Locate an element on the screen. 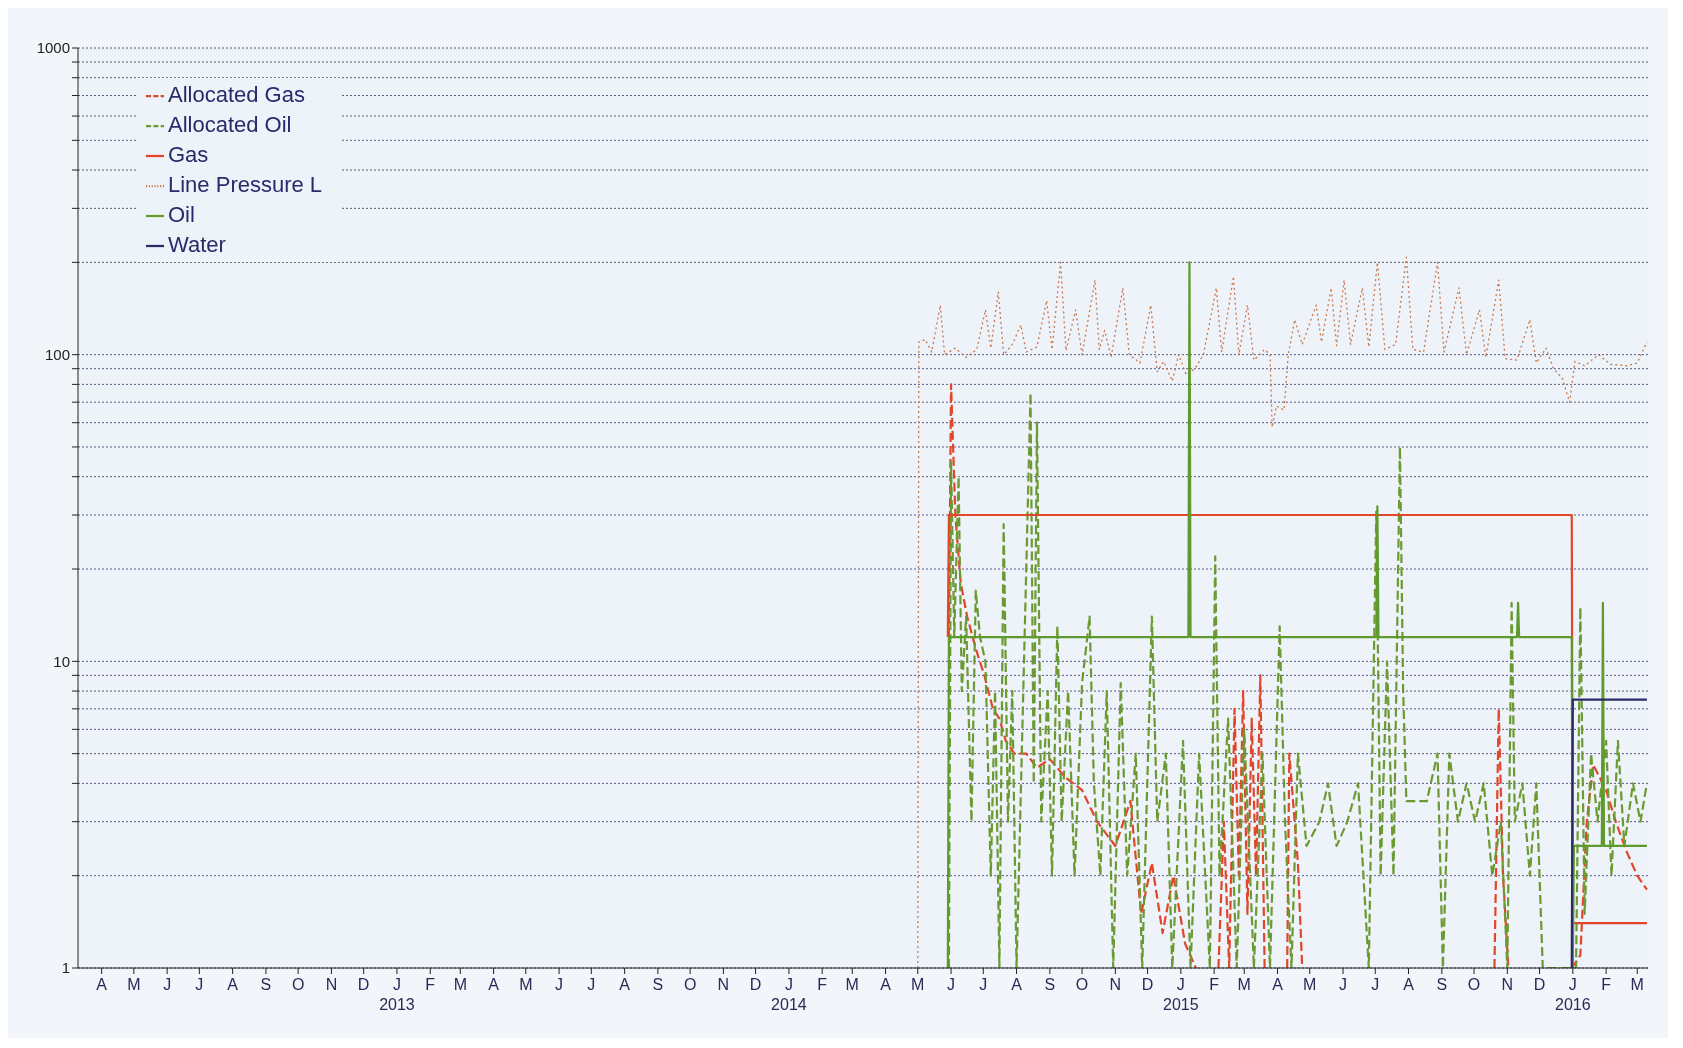 The height and width of the screenshot is (1048, 1683). x-tick-label: J 2016 is located at coordinates (1573, 994).